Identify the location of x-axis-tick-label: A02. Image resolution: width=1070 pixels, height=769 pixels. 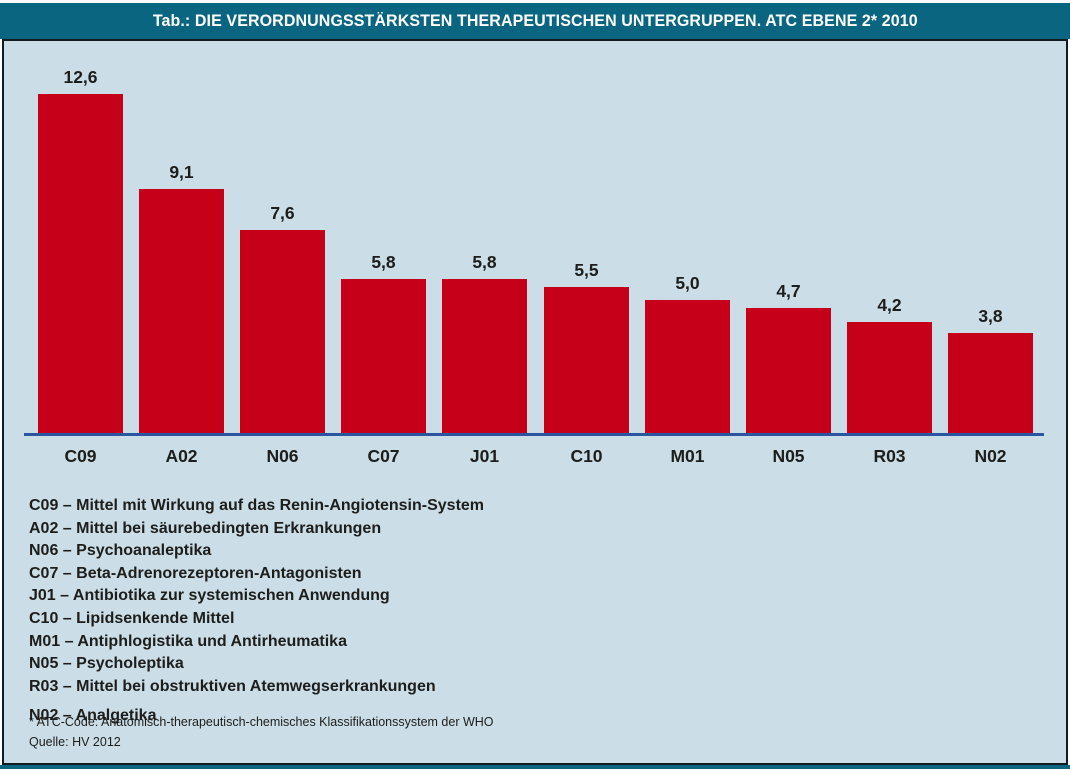
(181, 456).